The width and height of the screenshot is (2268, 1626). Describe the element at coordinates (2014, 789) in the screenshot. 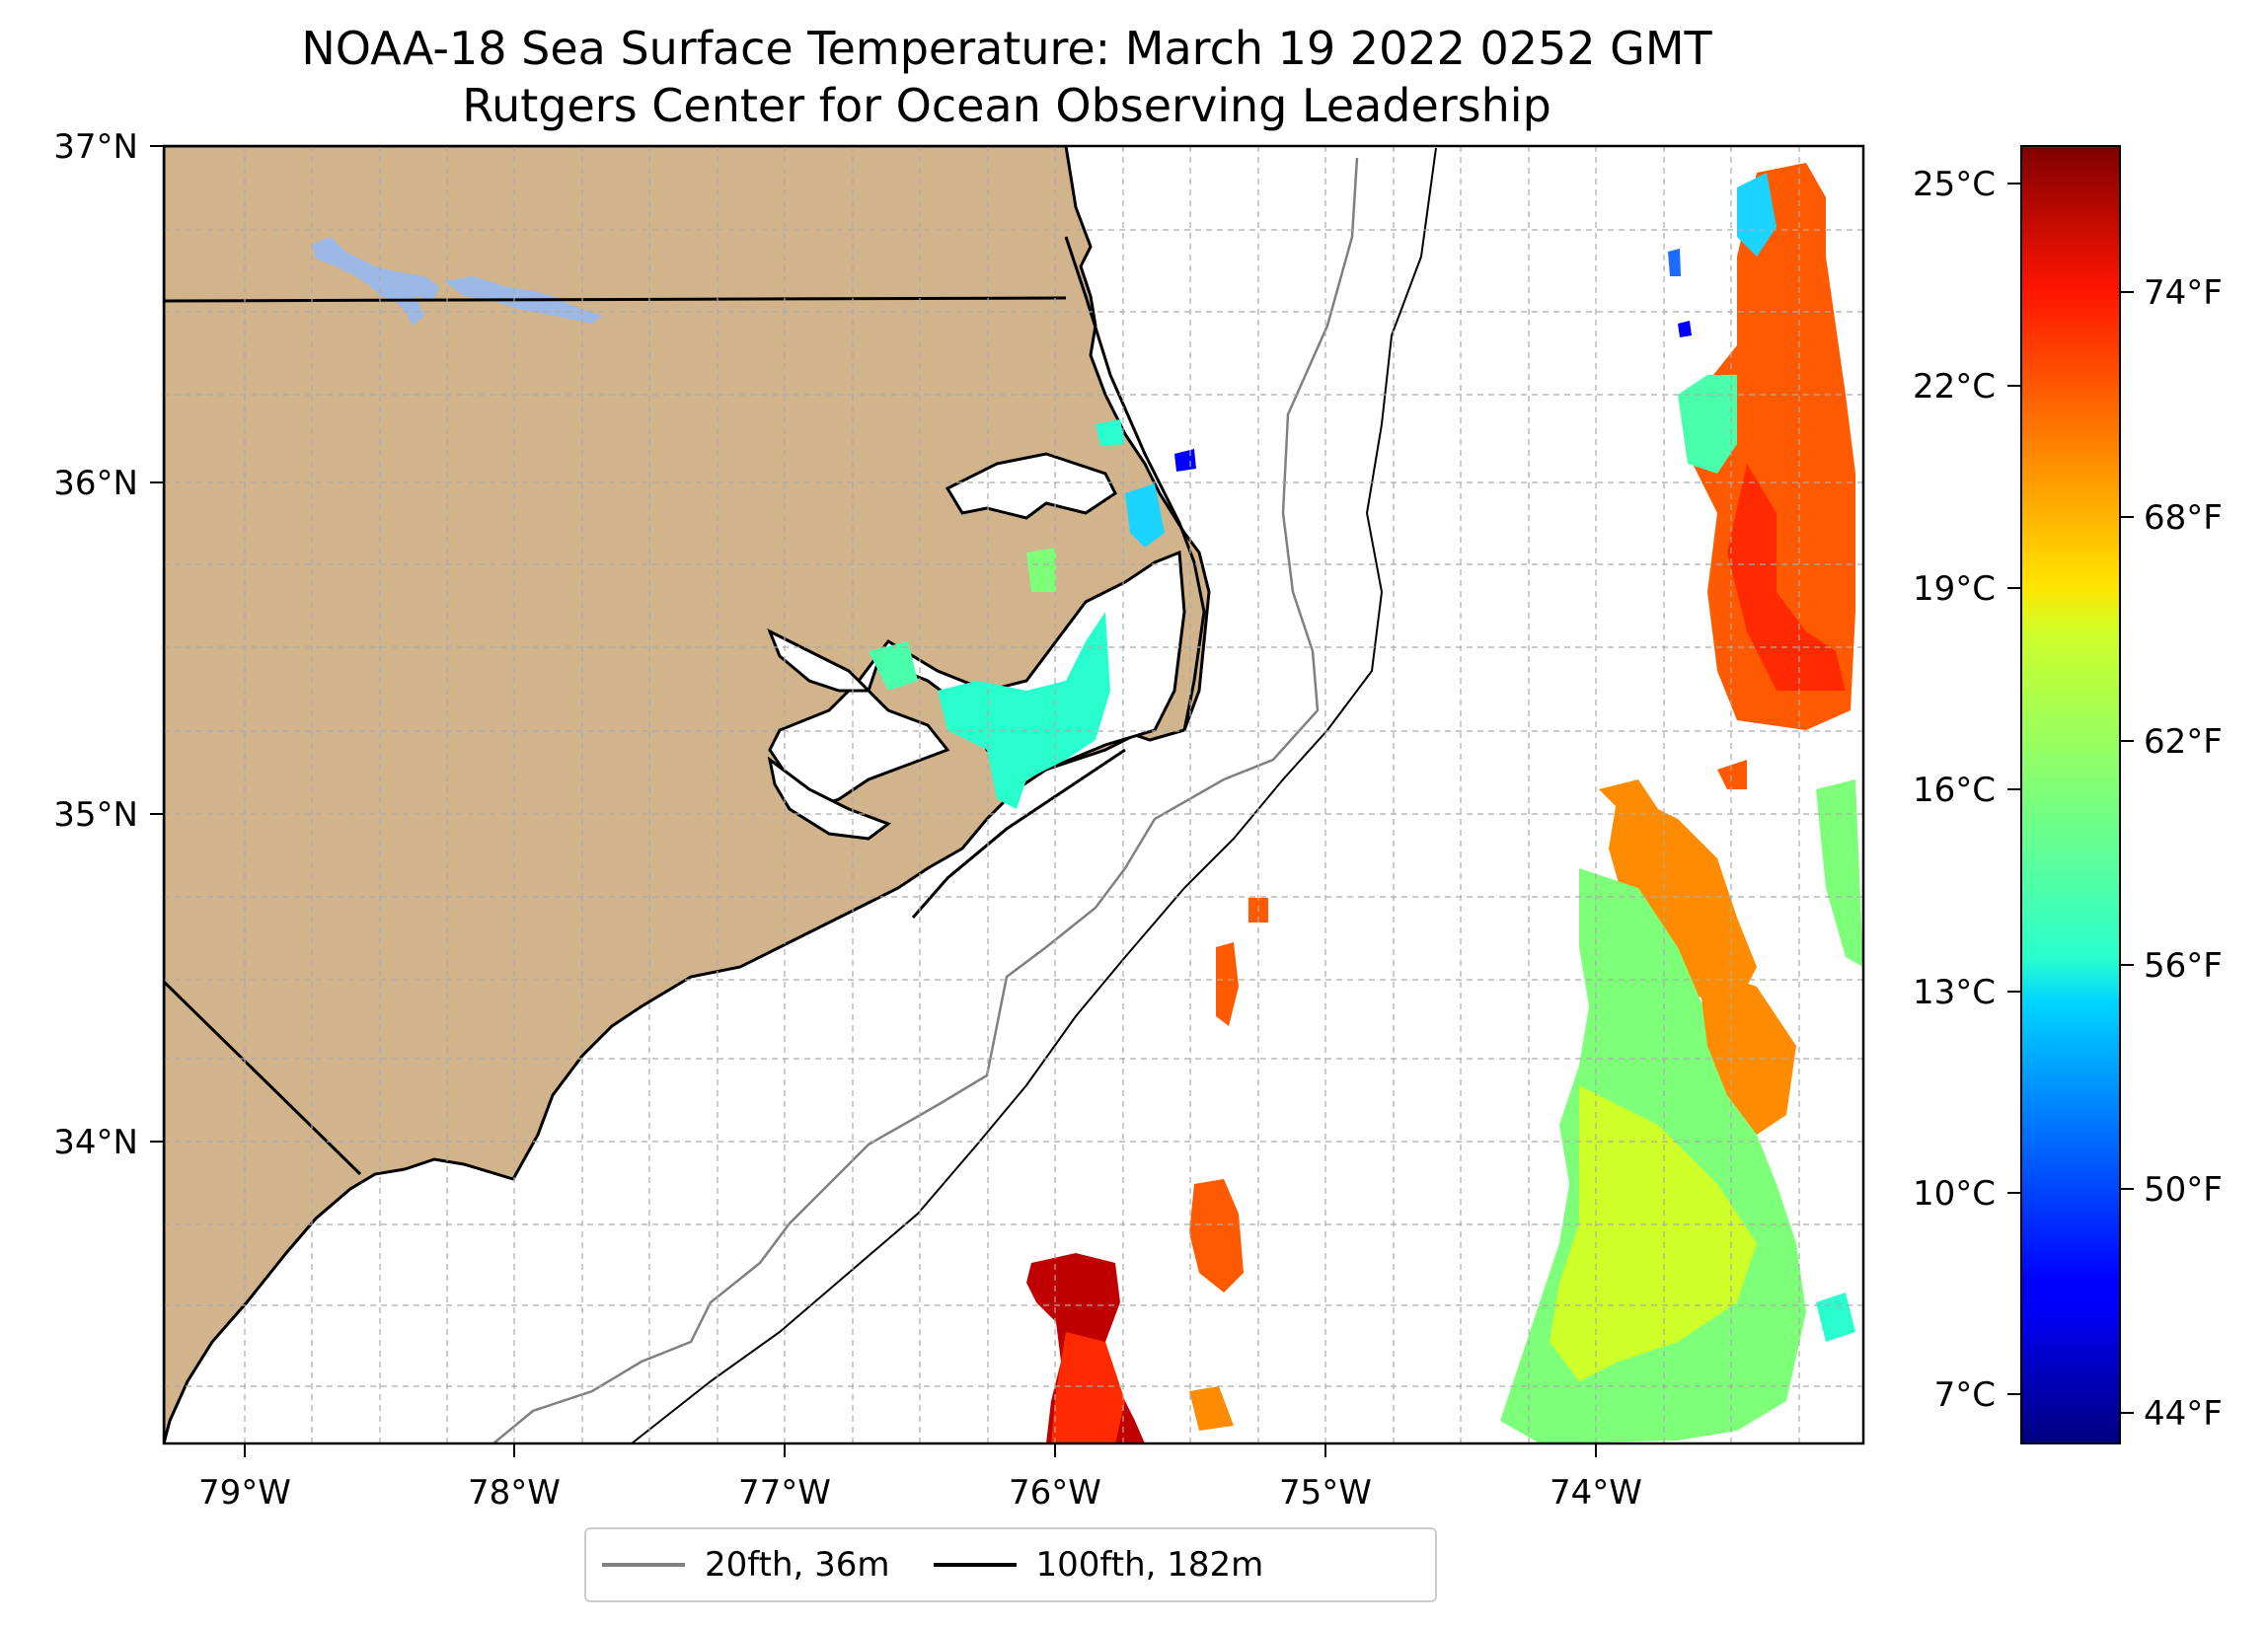

I see `colorbar-celsius-ticks` at that location.